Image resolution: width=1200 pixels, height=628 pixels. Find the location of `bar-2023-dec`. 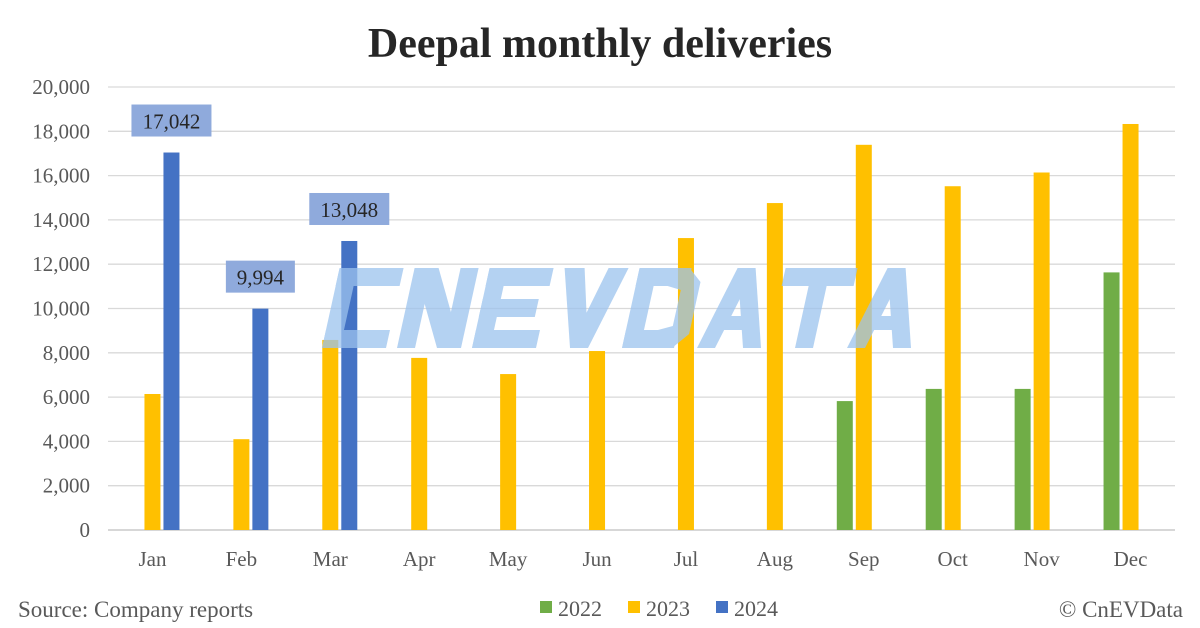

bar-2023-dec is located at coordinates (1130, 326).